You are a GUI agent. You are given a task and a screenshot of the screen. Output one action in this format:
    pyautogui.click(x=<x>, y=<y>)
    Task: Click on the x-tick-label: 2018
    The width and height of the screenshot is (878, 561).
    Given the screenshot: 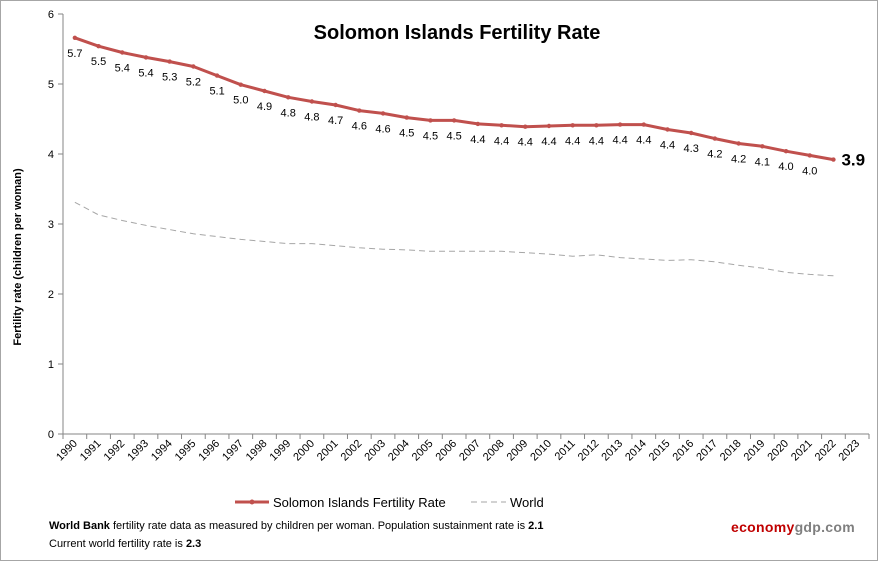 What is the action you would take?
    pyautogui.click(x=731, y=451)
    